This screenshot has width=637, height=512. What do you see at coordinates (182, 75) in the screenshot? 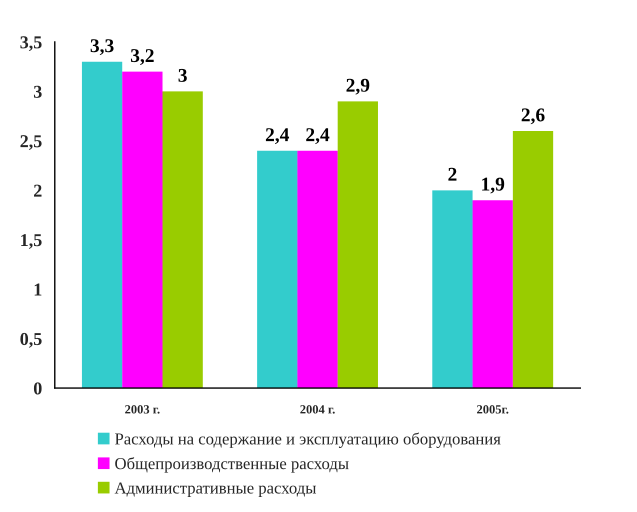
I see `data-label: 3` at bounding box center [182, 75].